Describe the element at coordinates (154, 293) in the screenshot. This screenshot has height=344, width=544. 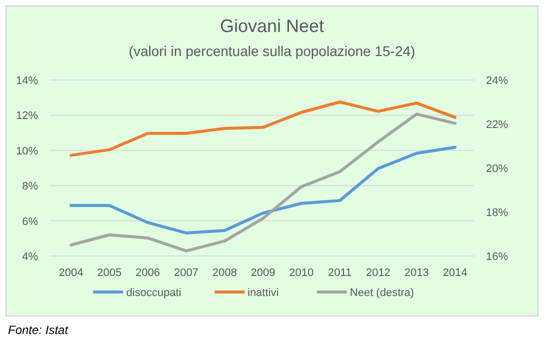
I see `legend-label: disoccupati` at that location.